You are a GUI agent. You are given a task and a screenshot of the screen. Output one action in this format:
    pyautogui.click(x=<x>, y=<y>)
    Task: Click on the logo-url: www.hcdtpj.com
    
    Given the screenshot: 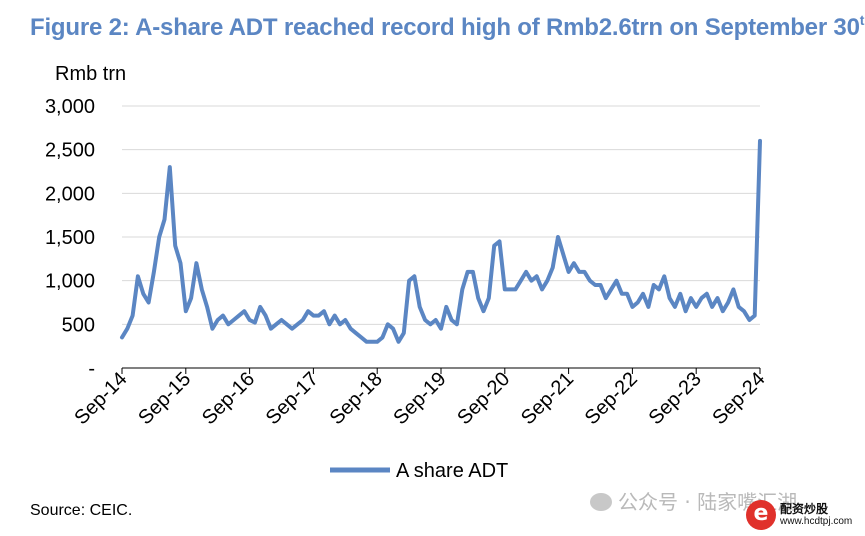 What is the action you would take?
    pyautogui.click(x=816, y=521)
    